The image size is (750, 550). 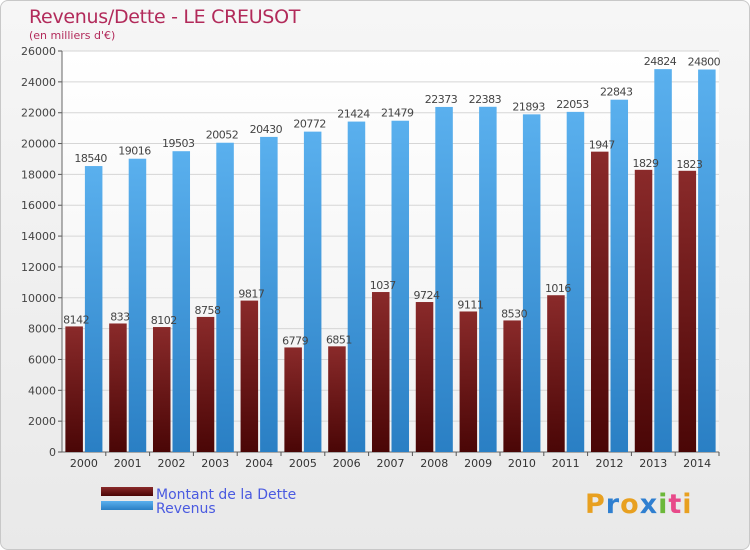 What do you see at coordinates (295, 340) in the screenshot?
I see `data-label-dette: 6779` at bounding box center [295, 340].